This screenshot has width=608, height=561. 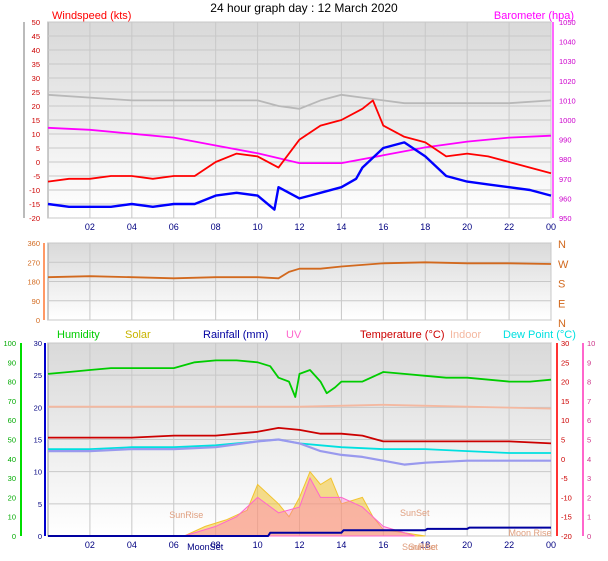 What do you see at coordinates (466, 335) in the screenshot?
I see `legend-item-indoor: Indoor` at bounding box center [466, 335].